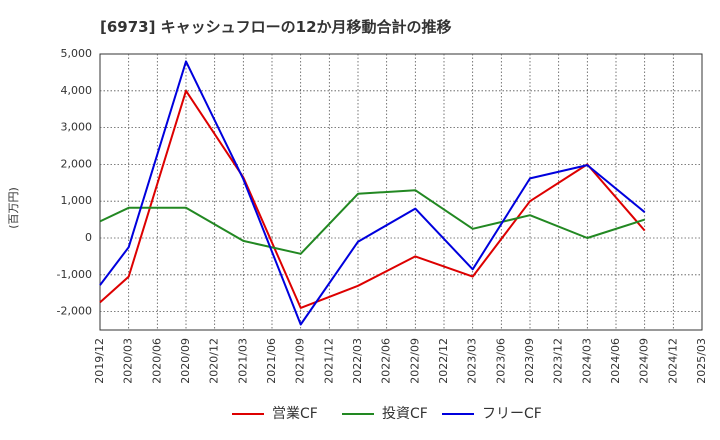 The width and height of the screenshot is (720, 440). Describe the element at coordinates (276, 27) in the screenshot. I see `chart-title: [6973] キャッシュフローの12か月移動合計の推移` at that location.